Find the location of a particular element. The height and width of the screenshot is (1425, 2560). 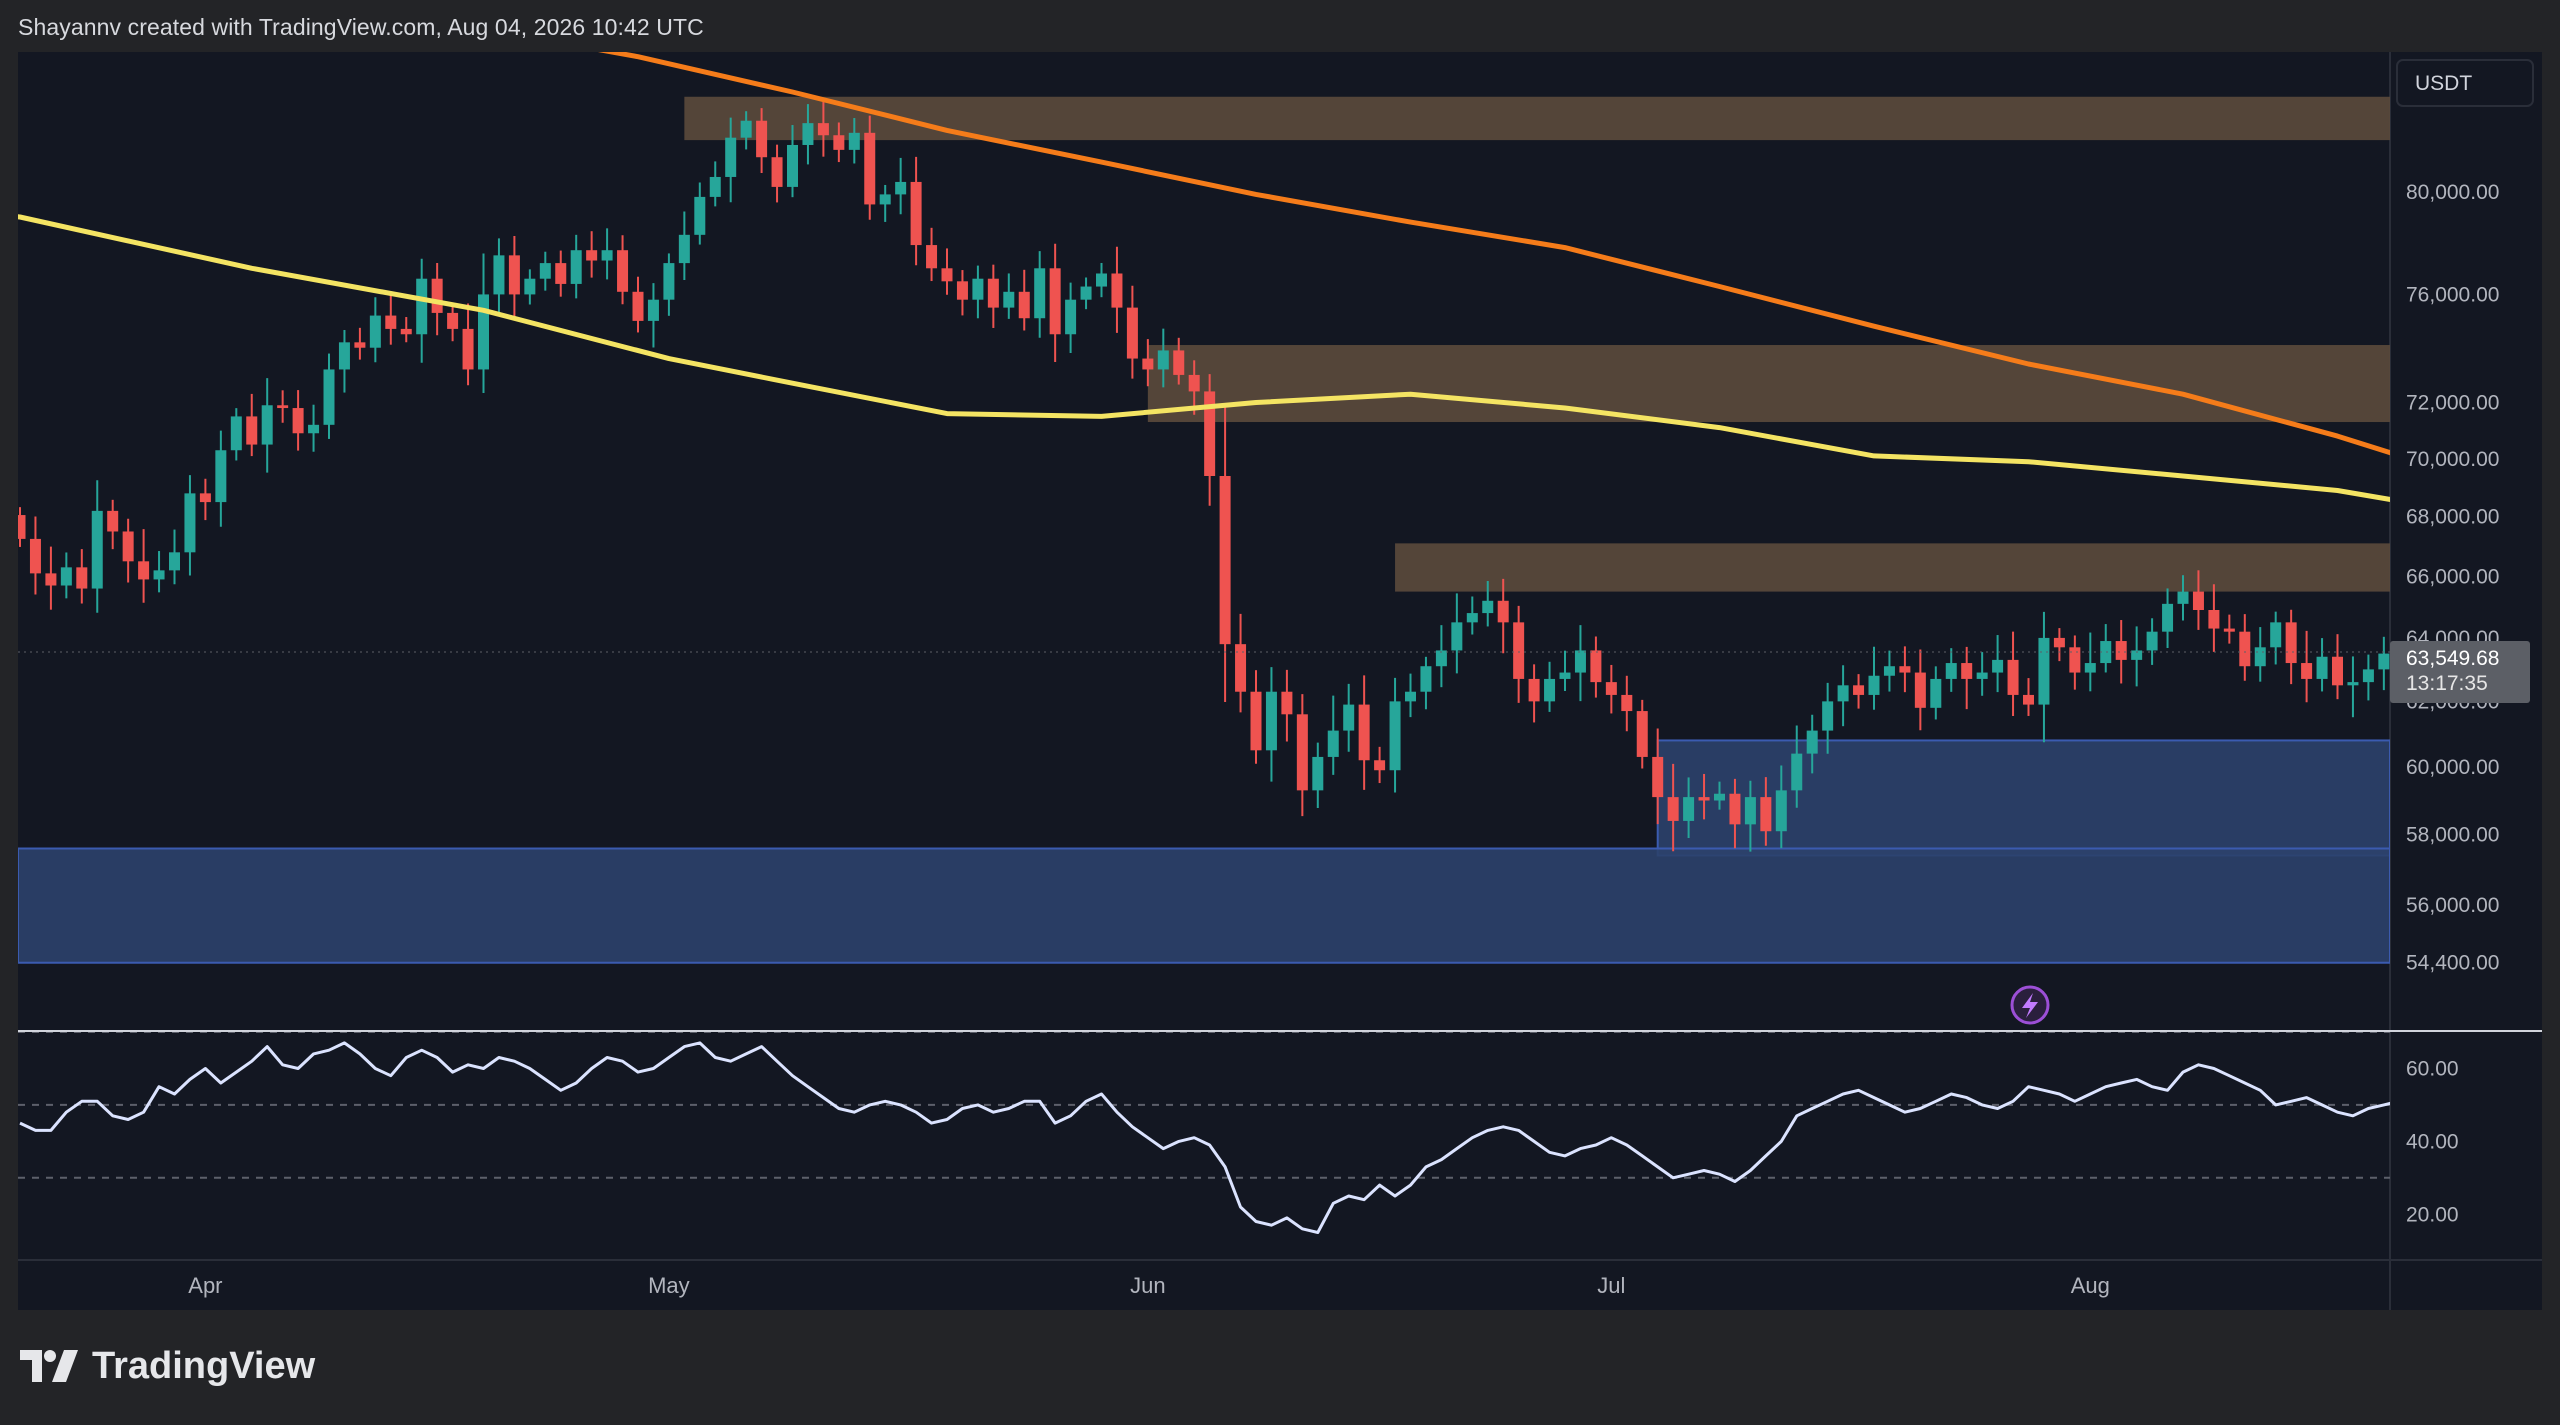

time-tick-label: Jul is located at coordinates (1611, 1285).